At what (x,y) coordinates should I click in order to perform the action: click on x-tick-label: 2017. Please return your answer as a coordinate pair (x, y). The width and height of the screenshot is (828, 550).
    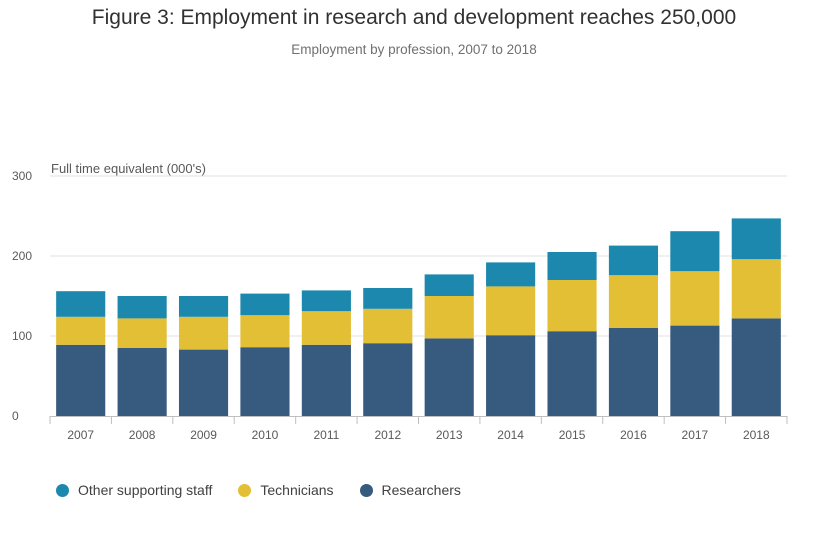
    Looking at the image, I should click on (695, 435).